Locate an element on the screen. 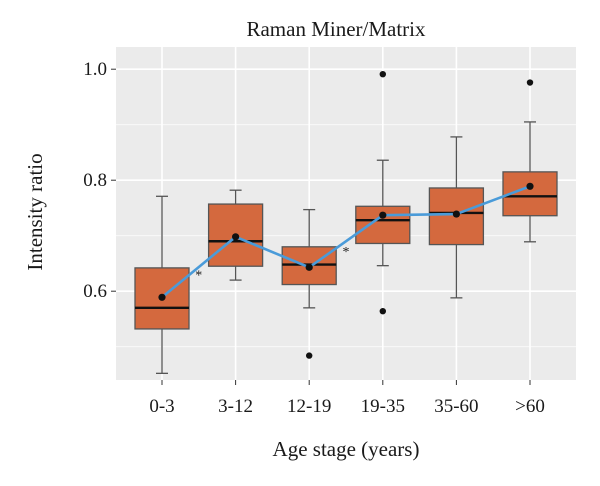 The width and height of the screenshot is (600, 486). chart-title: Raman Miner/Matrix is located at coordinates (336, 29).